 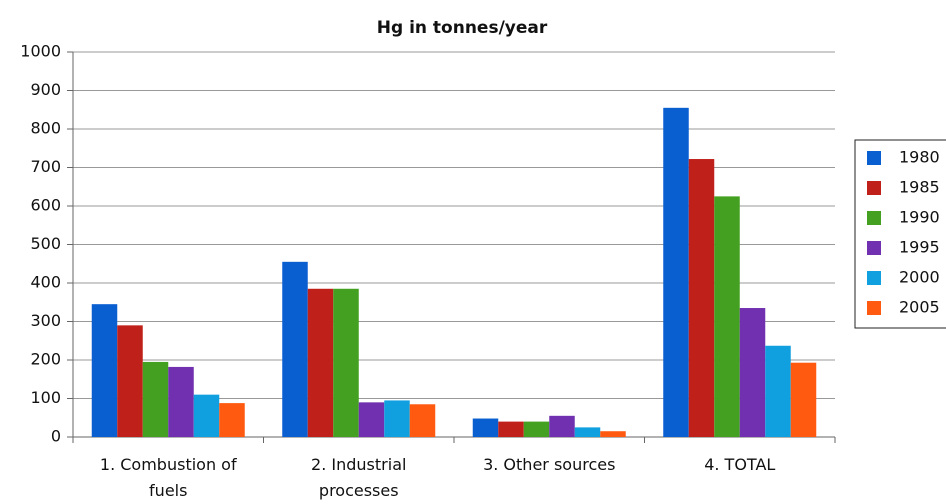 What do you see at coordinates (45, 359) in the screenshot?
I see `y-tick-label: 200` at bounding box center [45, 359].